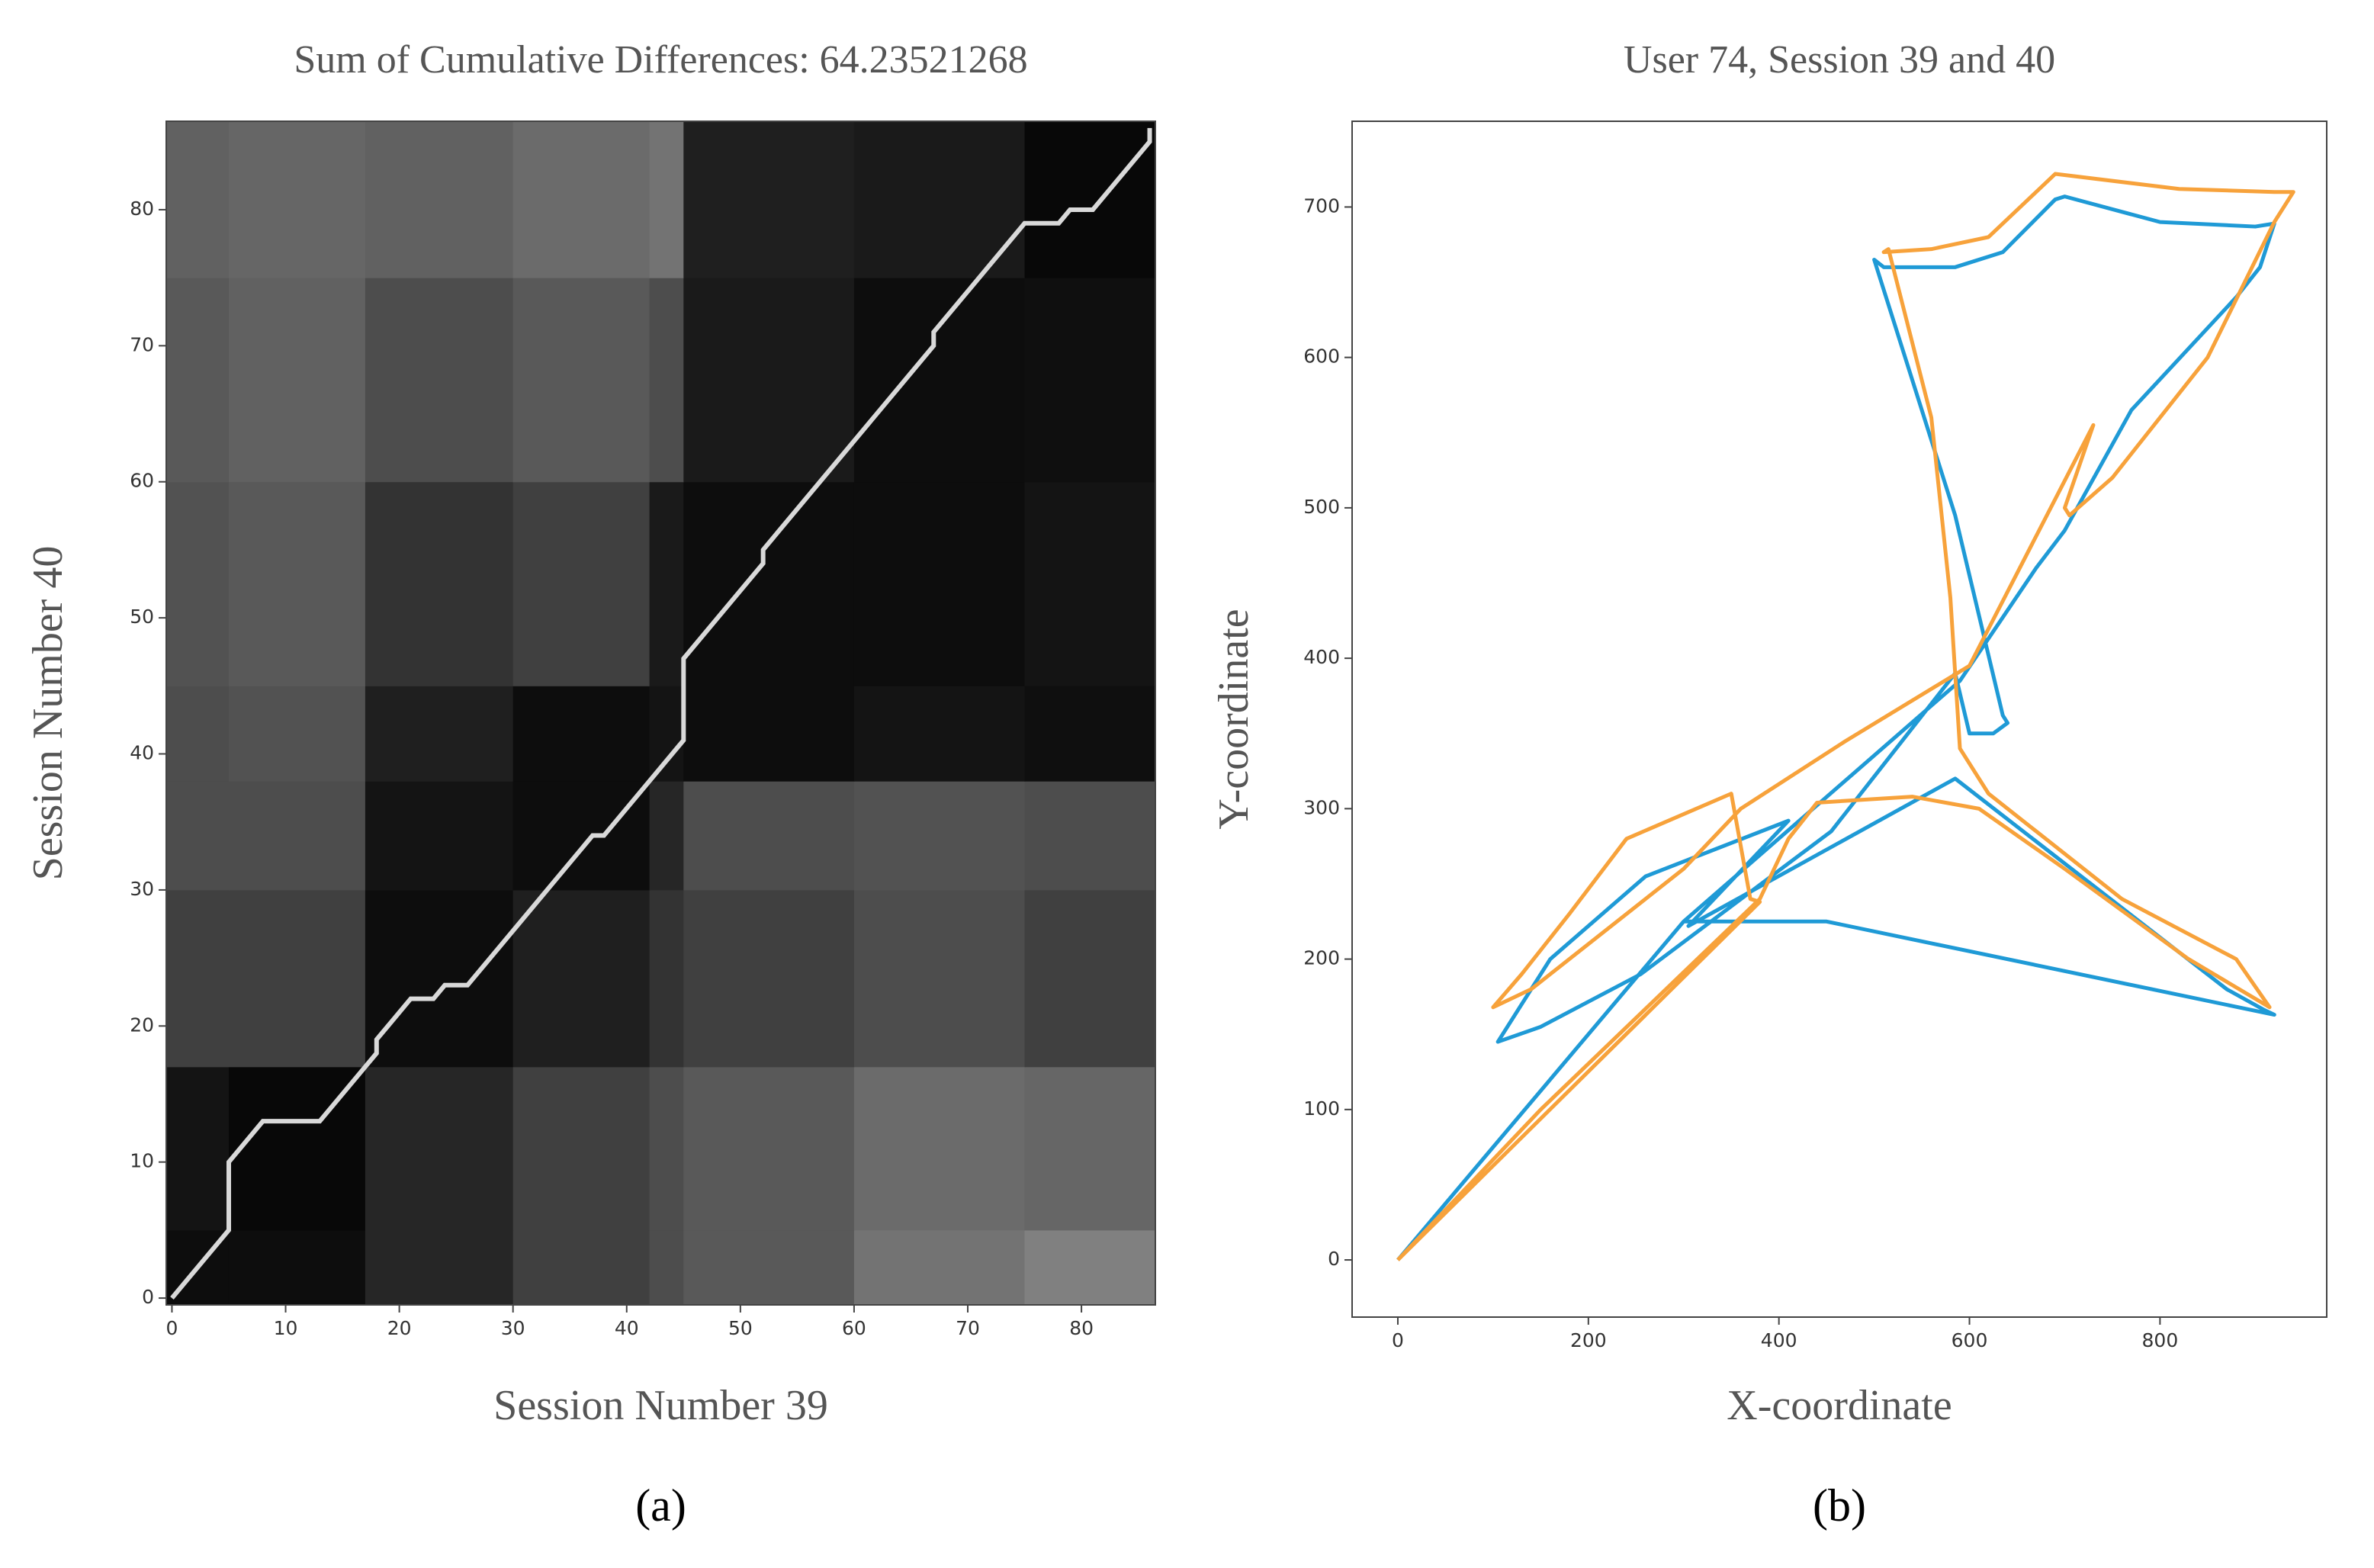  Describe the element at coordinates (286, 1328) in the screenshot. I see `x-tick-label: 10` at that location.